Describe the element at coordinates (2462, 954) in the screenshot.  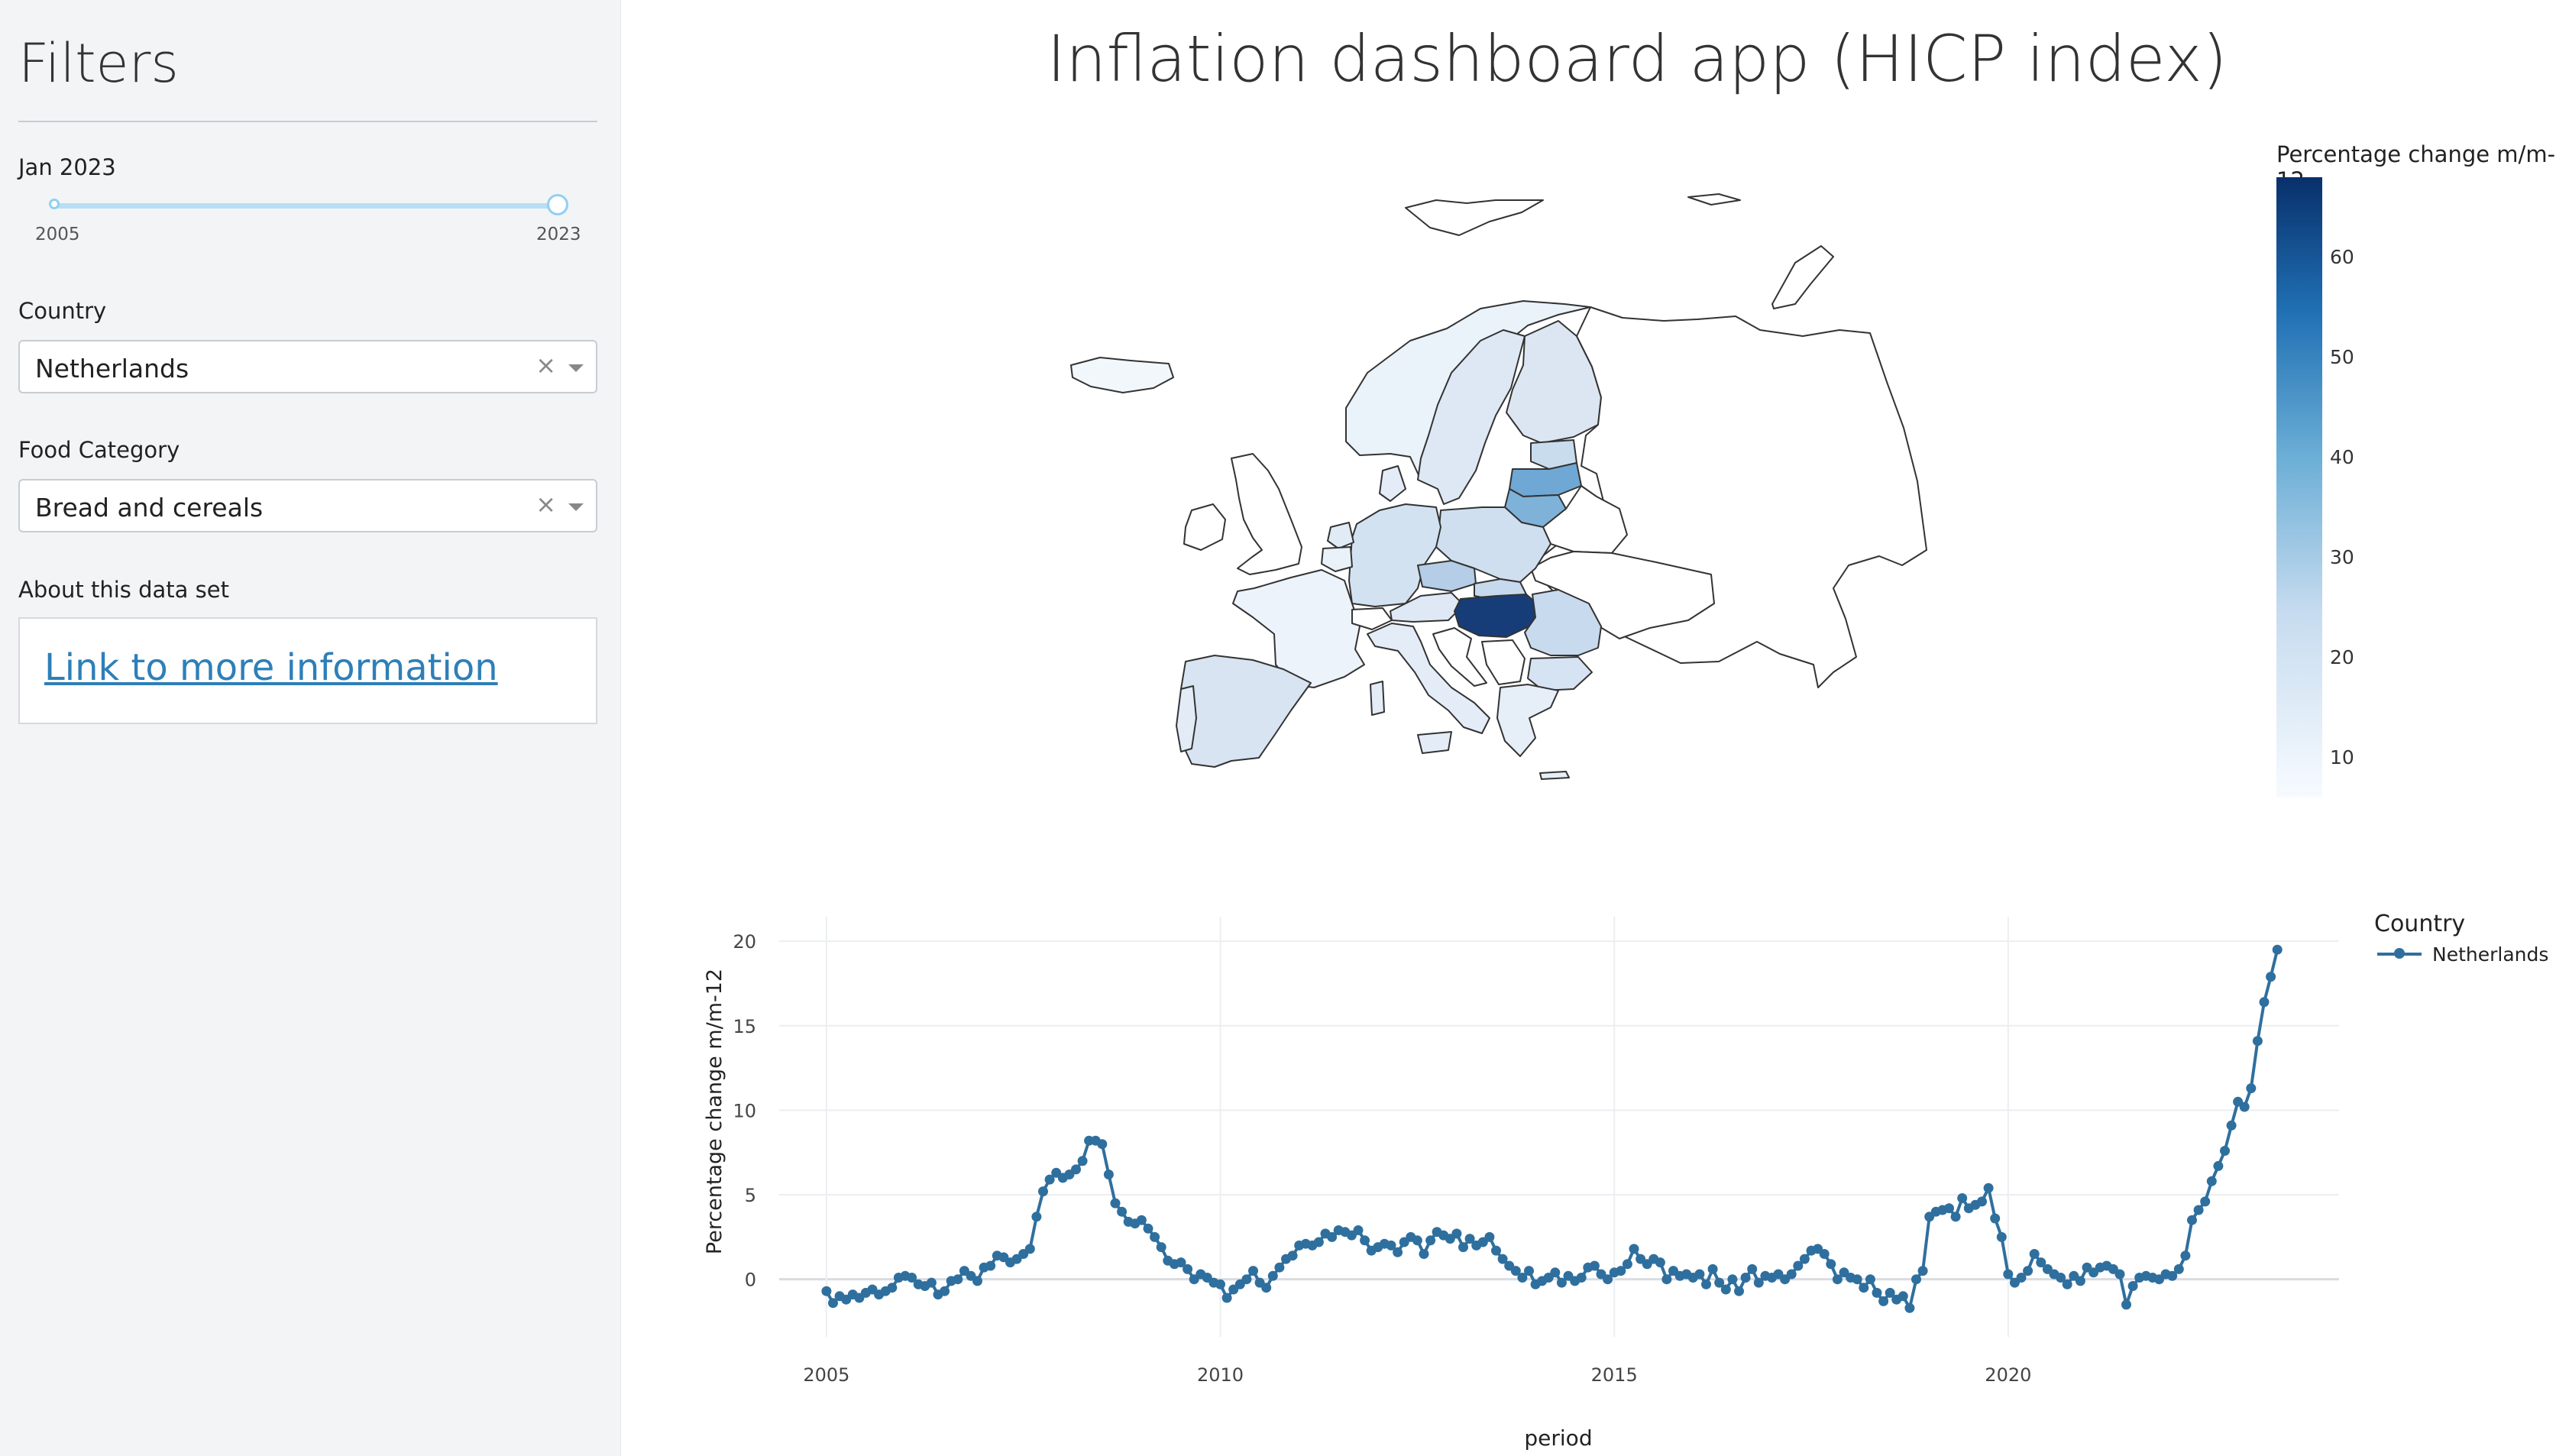
I see `legend-item-netherlands: Netherlands` at that location.